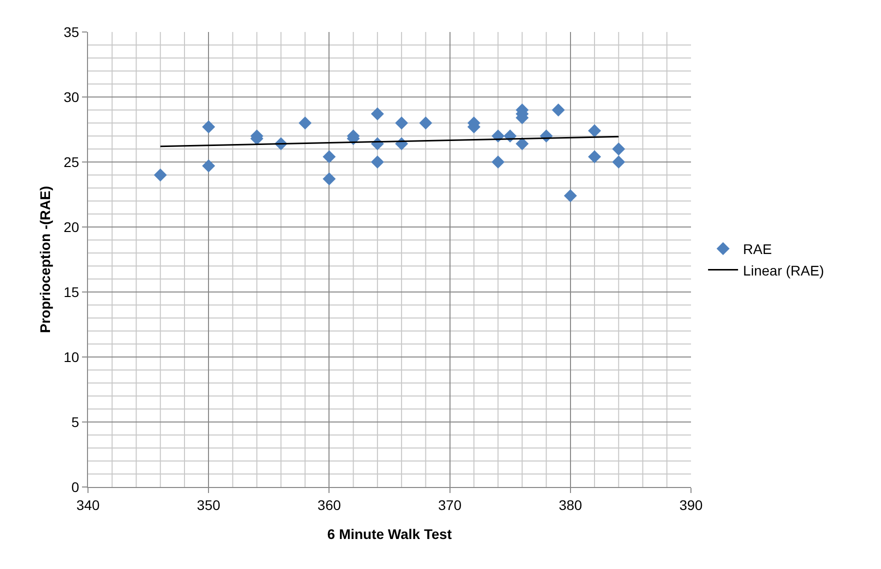  What do you see at coordinates (757, 249) in the screenshot?
I see `legend-label: RAE` at bounding box center [757, 249].